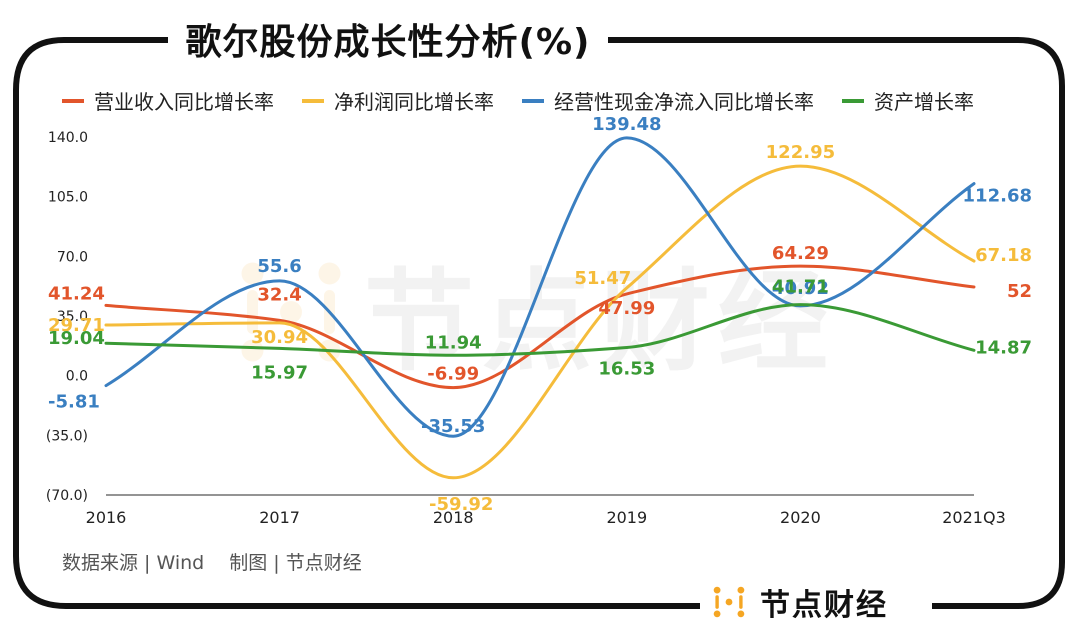 This screenshot has height=630, width=1080. I want to click on legend-swatch-profit, so click(313, 100).